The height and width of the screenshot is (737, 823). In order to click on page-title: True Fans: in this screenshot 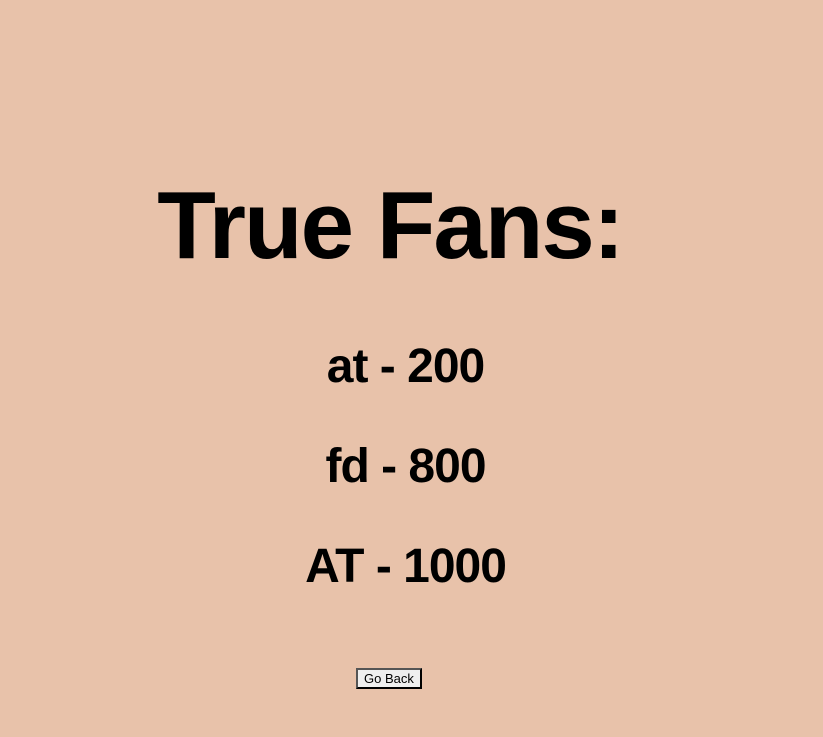, I will do `click(390, 225)`.